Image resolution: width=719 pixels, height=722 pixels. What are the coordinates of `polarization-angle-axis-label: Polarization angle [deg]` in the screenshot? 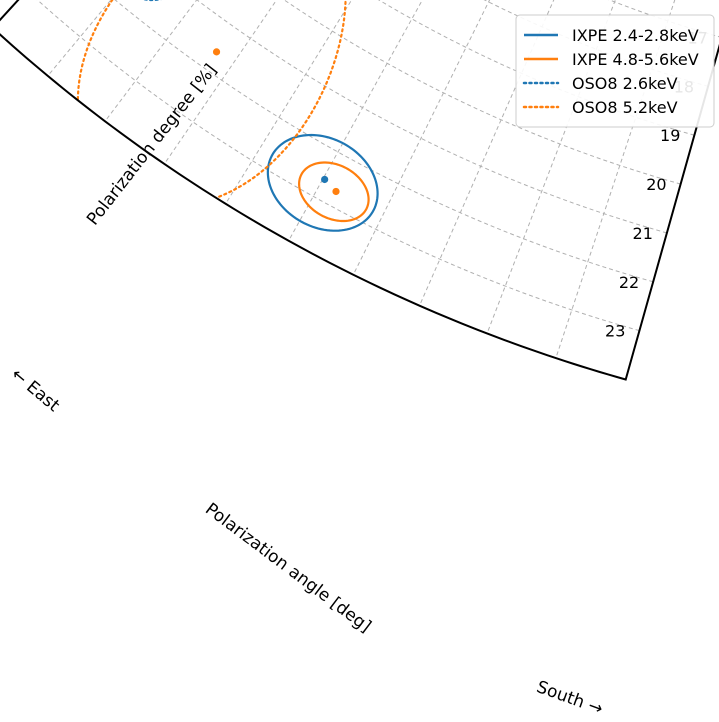 It's located at (287, 568).